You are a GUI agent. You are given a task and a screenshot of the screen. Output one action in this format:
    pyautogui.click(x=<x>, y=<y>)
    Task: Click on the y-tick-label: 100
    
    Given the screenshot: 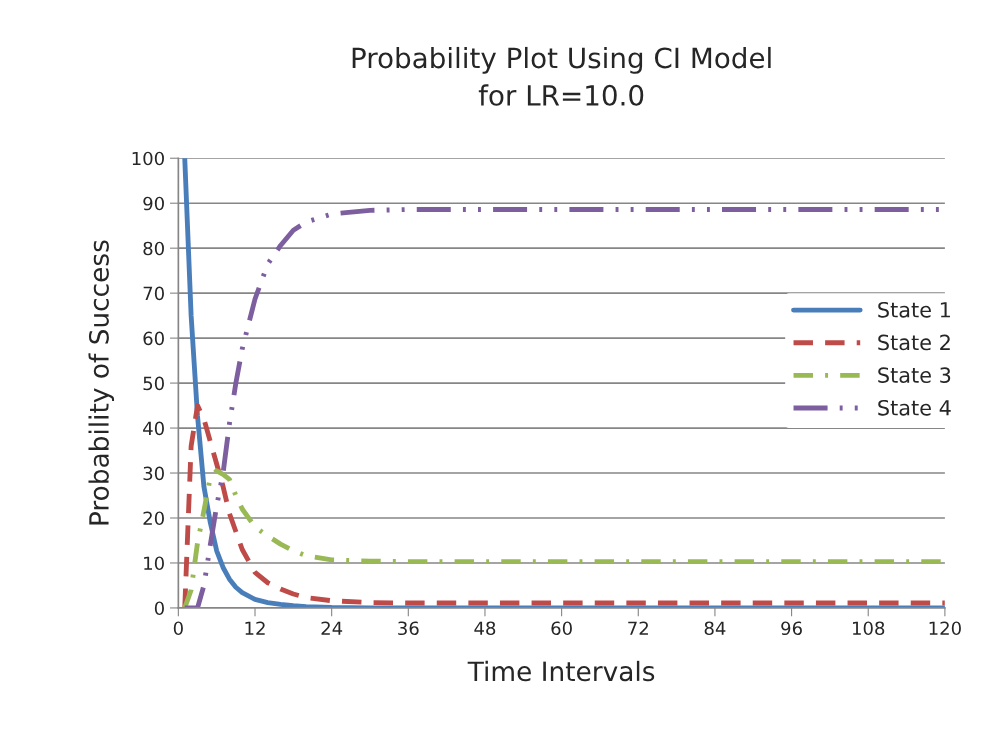 What is the action you would take?
    pyautogui.click(x=148, y=158)
    